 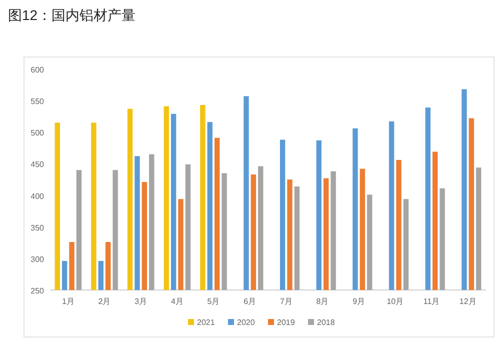 What do you see at coordinates (37, 165) in the screenshot?
I see `y-tick-label: 450` at bounding box center [37, 165].